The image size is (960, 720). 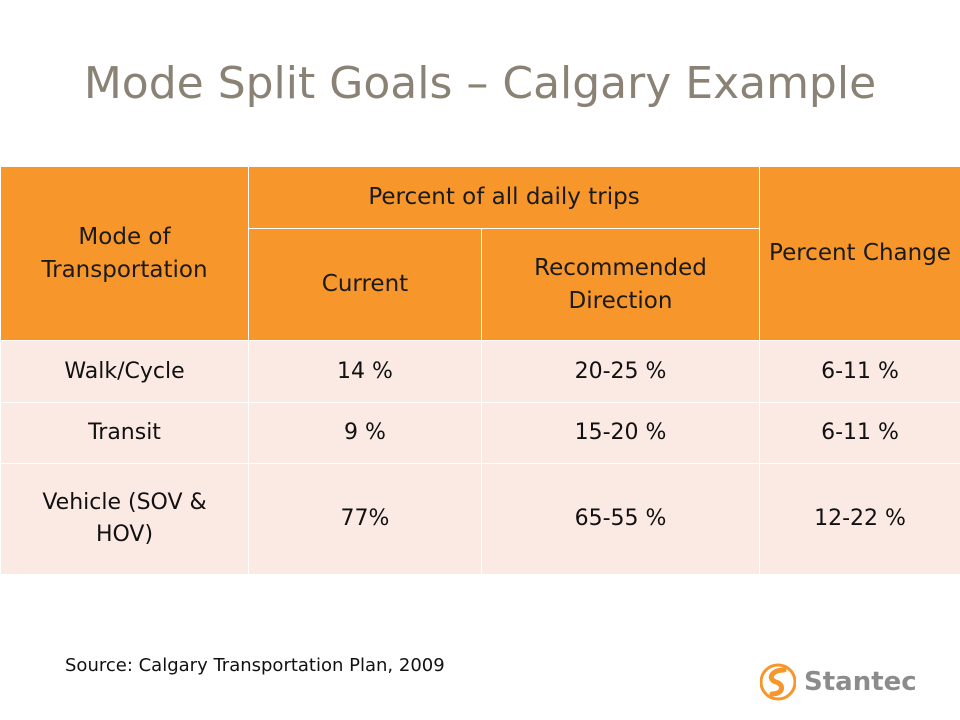 What do you see at coordinates (860, 682) in the screenshot?
I see `logo-text: Stantec` at bounding box center [860, 682].